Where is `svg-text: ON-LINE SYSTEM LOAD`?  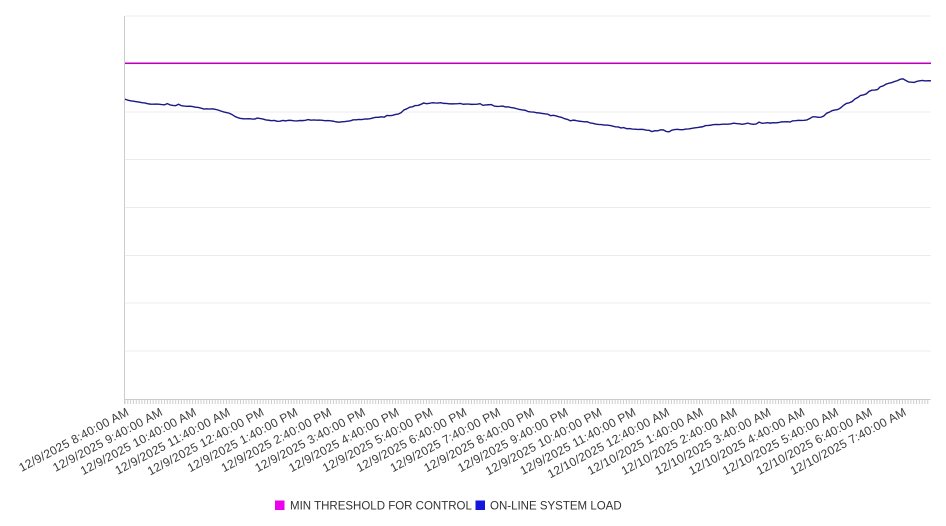
svg-text: ON-LINE SYSTEM LOAD is located at coordinates (556, 507).